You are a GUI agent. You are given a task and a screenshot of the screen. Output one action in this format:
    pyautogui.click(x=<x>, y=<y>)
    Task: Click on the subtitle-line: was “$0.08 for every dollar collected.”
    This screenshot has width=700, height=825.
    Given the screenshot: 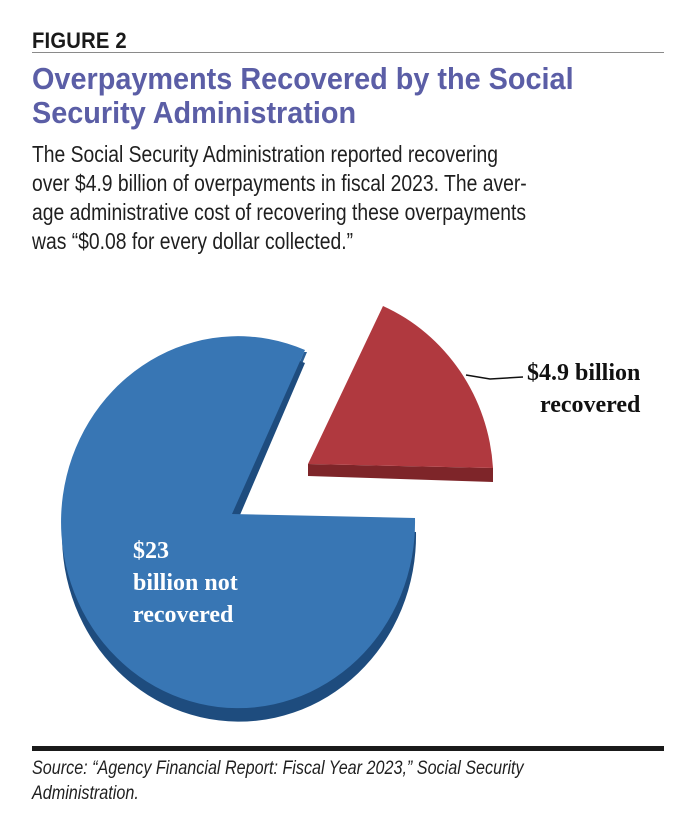 What is the action you would take?
    pyautogui.click(x=193, y=241)
    